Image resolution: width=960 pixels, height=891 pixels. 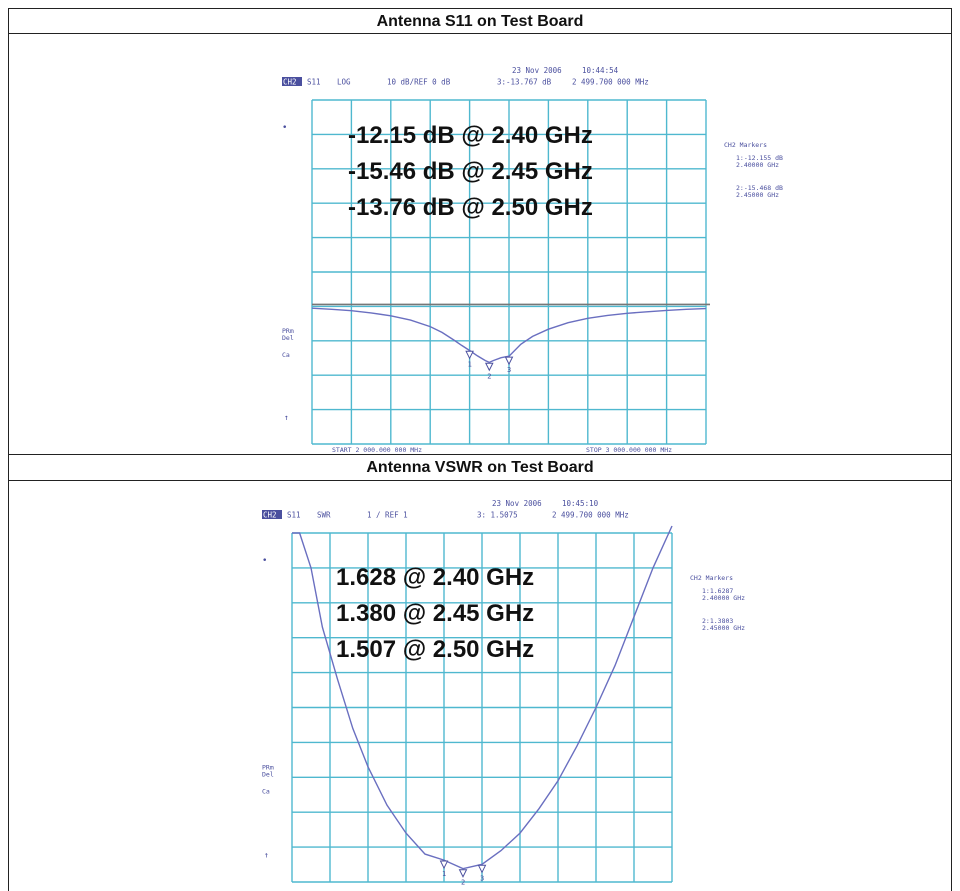 What do you see at coordinates (387, 515) in the screenshot?
I see `scale-label: 1 / REF 1` at bounding box center [387, 515].